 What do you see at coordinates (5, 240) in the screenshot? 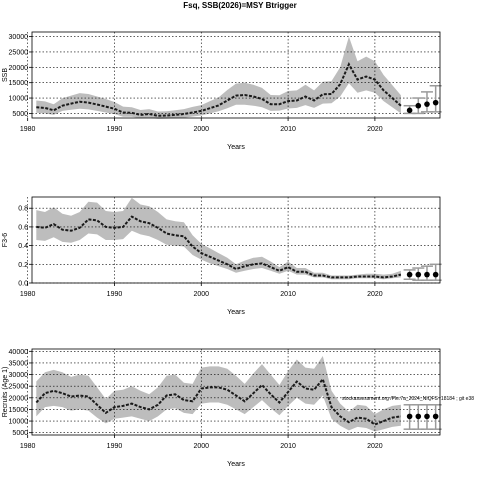
I see `y-axis-label: F3-6` at bounding box center [5, 240].